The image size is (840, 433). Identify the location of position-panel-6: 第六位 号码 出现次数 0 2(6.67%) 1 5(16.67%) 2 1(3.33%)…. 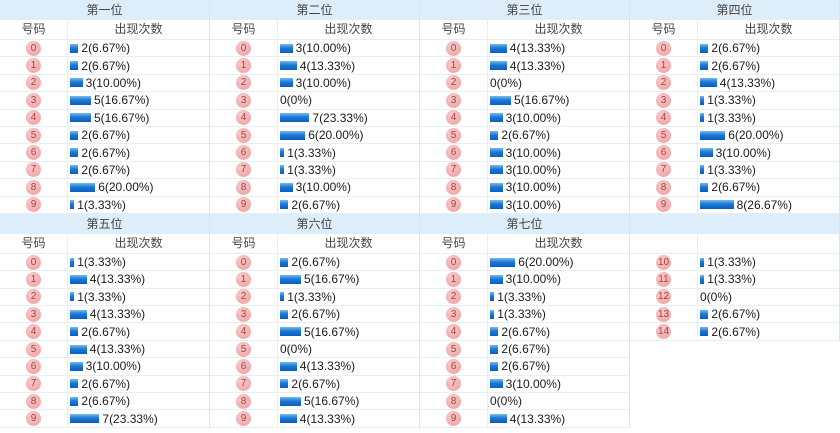
(315, 320).